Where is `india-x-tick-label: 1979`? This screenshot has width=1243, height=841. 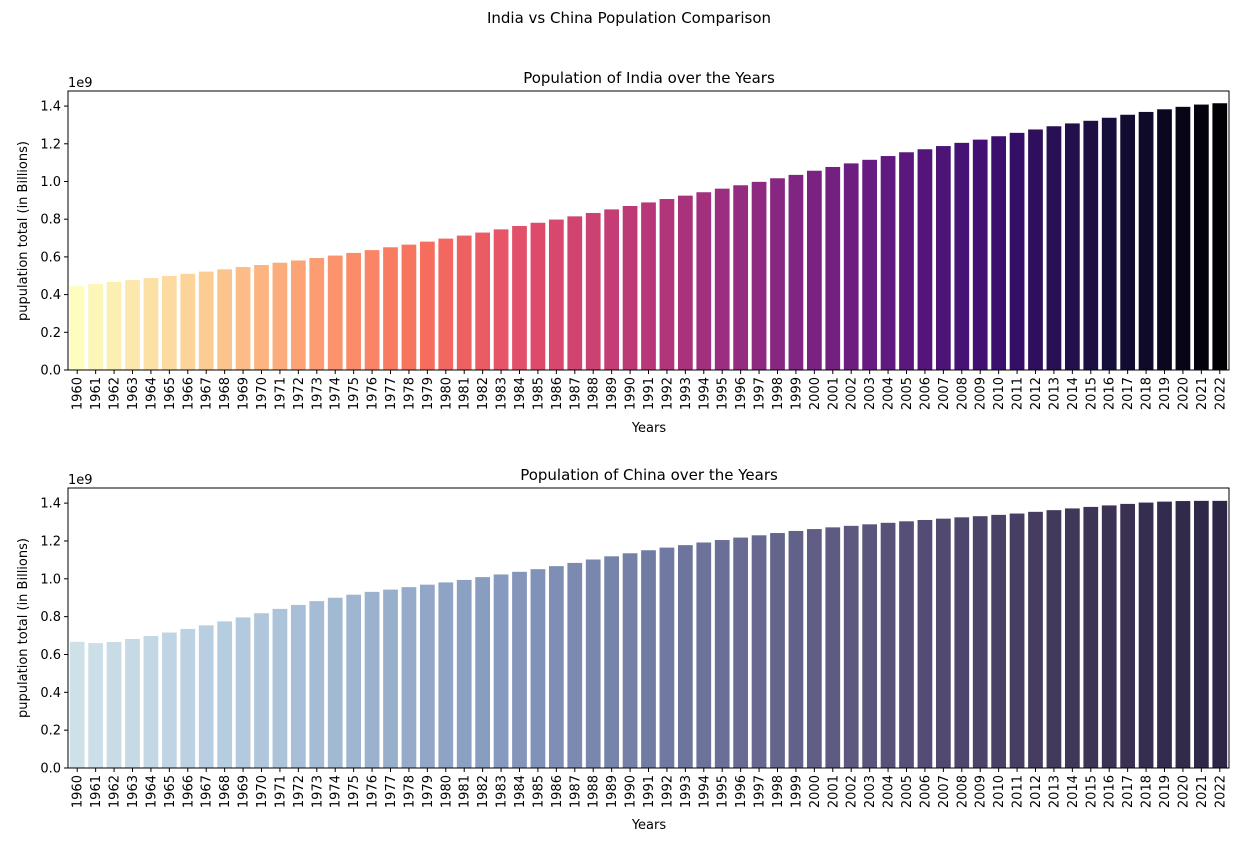 india-x-tick-label: 1979 is located at coordinates (428, 393).